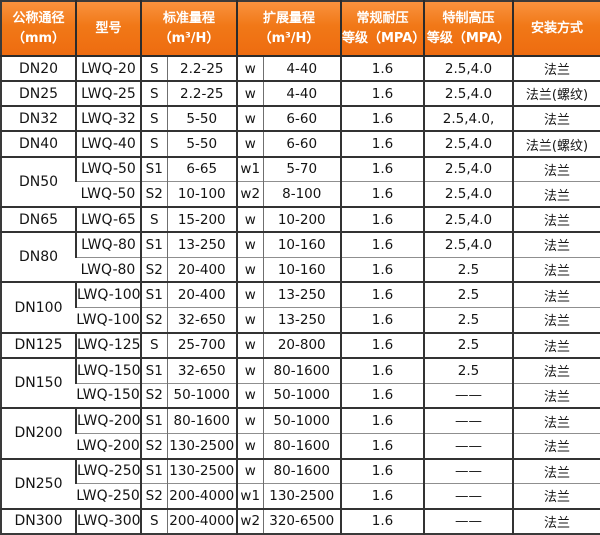 The height and width of the screenshot is (535, 600). Describe the element at coordinates (384, 38) in the screenshot. I see `header-line2: 等级（MPA）` at that location.